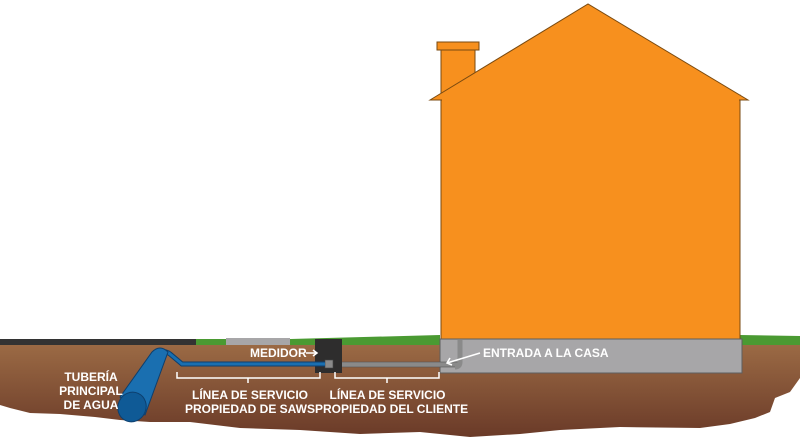  What do you see at coordinates (546, 353) in the screenshot?
I see `house-entry-label: ENTRADA A LA CASA` at bounding box center [546, 353].